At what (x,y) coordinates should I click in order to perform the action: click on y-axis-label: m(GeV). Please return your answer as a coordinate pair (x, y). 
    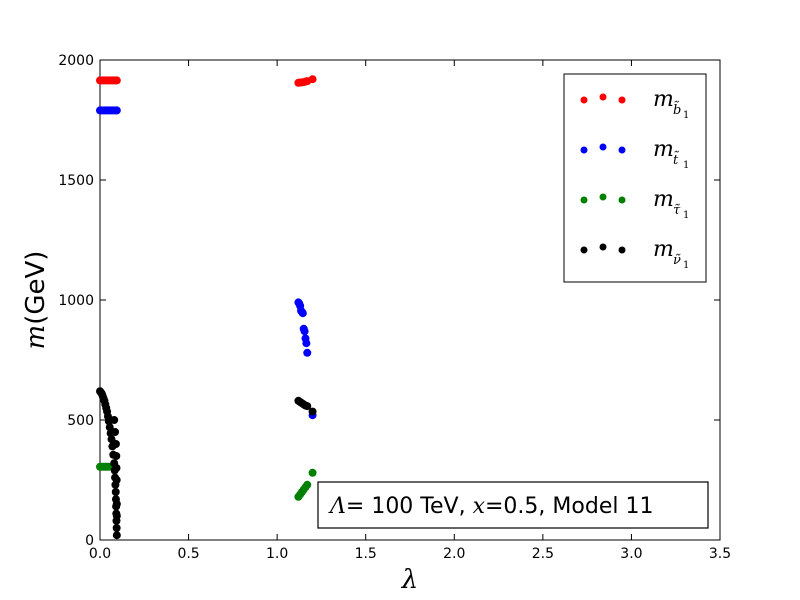
    Looking at the image, I should click on (36, 300).